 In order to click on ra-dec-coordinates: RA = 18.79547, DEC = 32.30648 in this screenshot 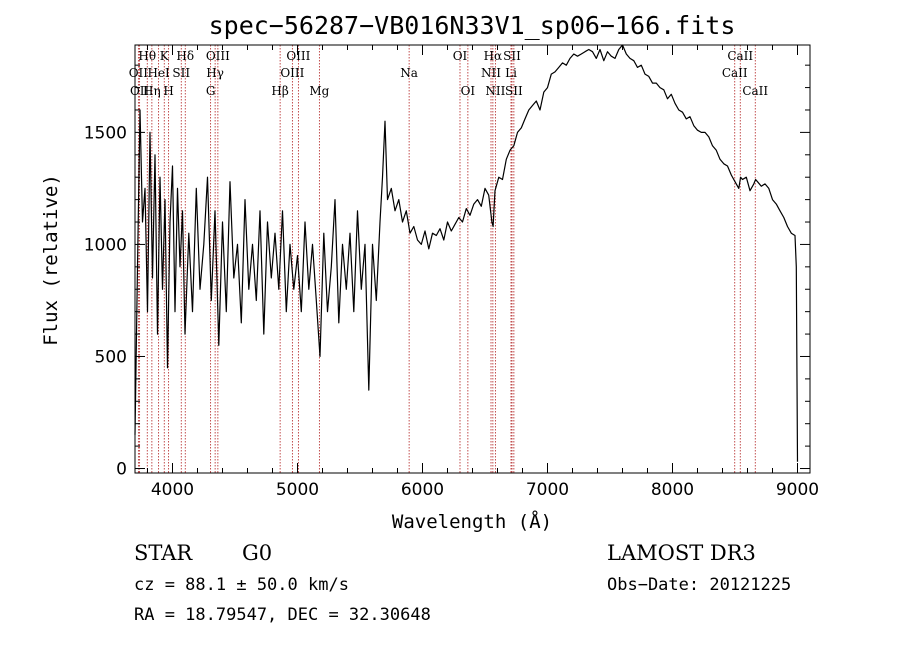, I will do `click(282, 615)`.